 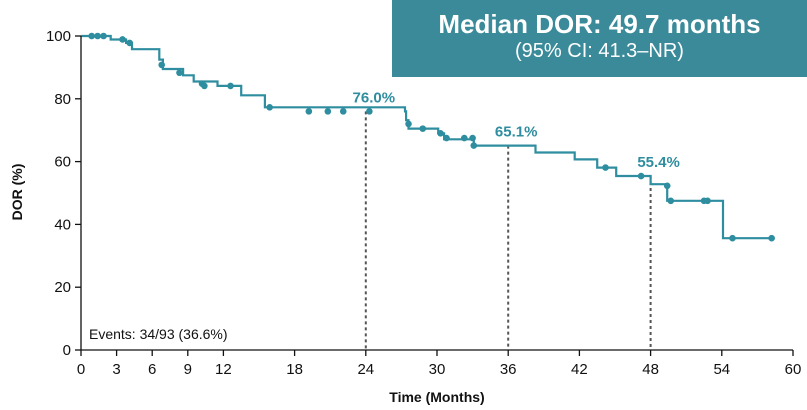 I want to click on percent-annotations: 76.0% 65.1% 55.4%, so click(x=516, y=130).